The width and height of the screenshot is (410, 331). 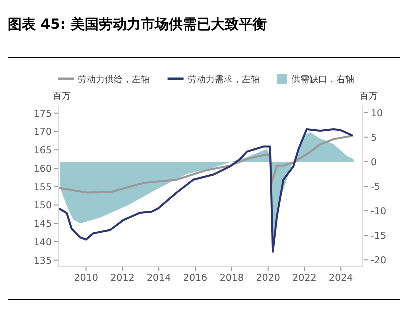 What do you see at coordinates (374, 138) in the screenshot?
I see `y2-tick-label: 5` at bounding box center [374, 138].